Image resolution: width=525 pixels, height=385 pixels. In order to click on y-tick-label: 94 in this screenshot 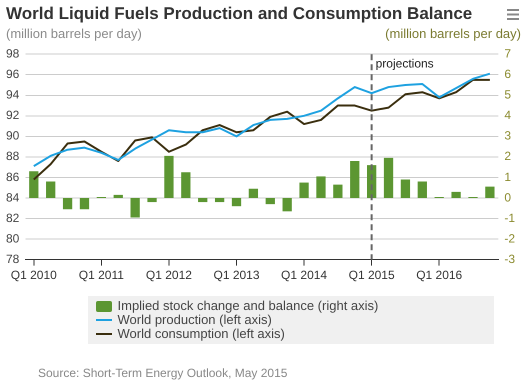, I will do `click(13, 95)`.